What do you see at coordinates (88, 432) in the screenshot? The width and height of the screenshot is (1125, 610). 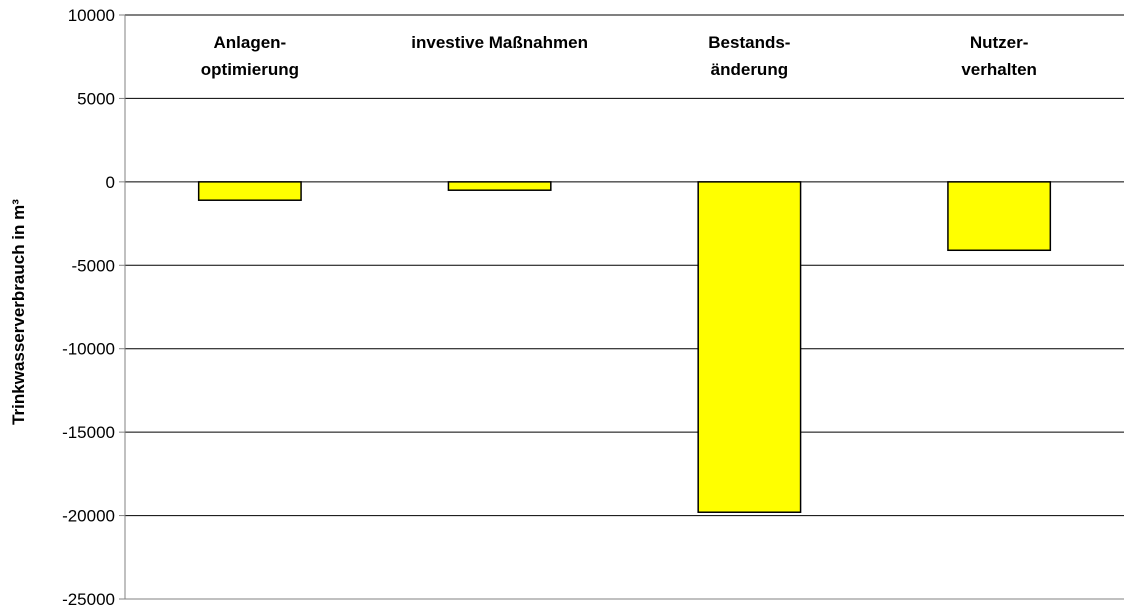 I see `y-tick-label: -15000` at bounding box center [88, 432].